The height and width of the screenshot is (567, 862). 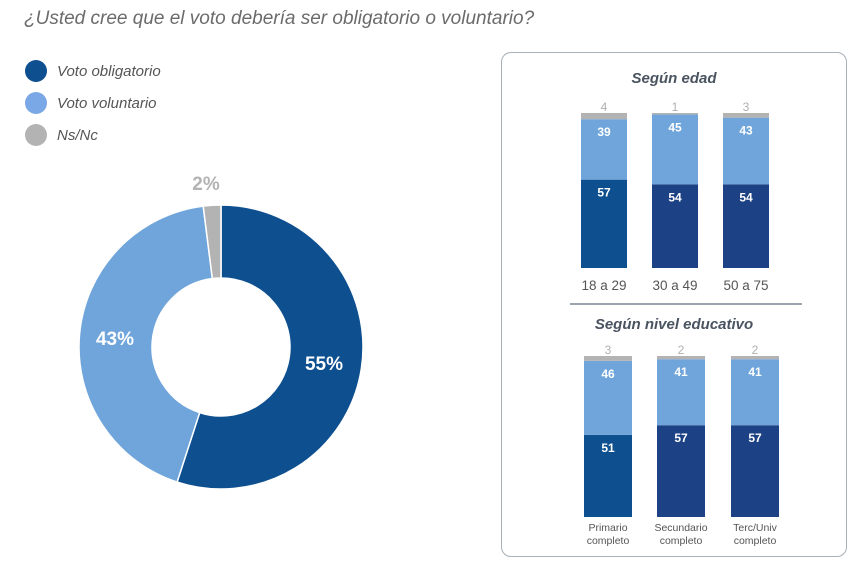 I want to click on legend-item-nsnc: Ns/Nc, so click(x=61, y=135).